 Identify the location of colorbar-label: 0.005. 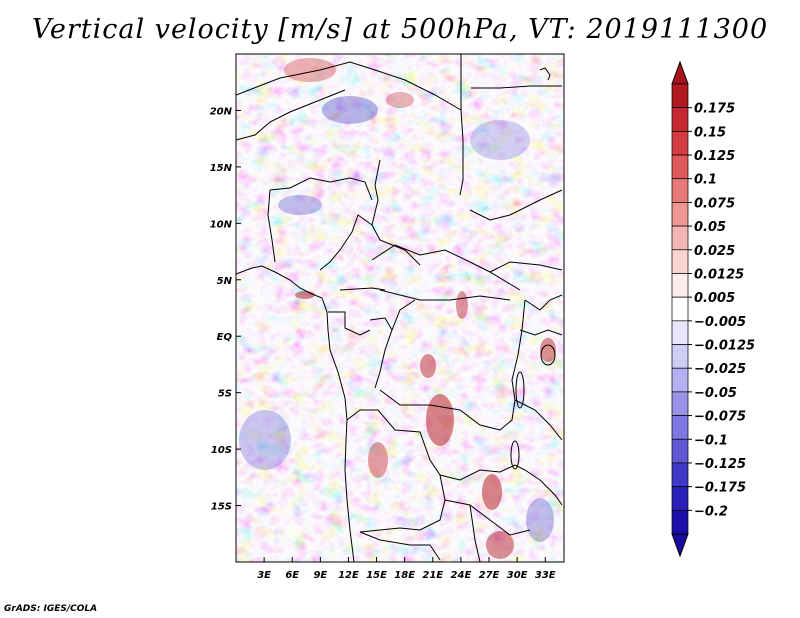
(714, 298).